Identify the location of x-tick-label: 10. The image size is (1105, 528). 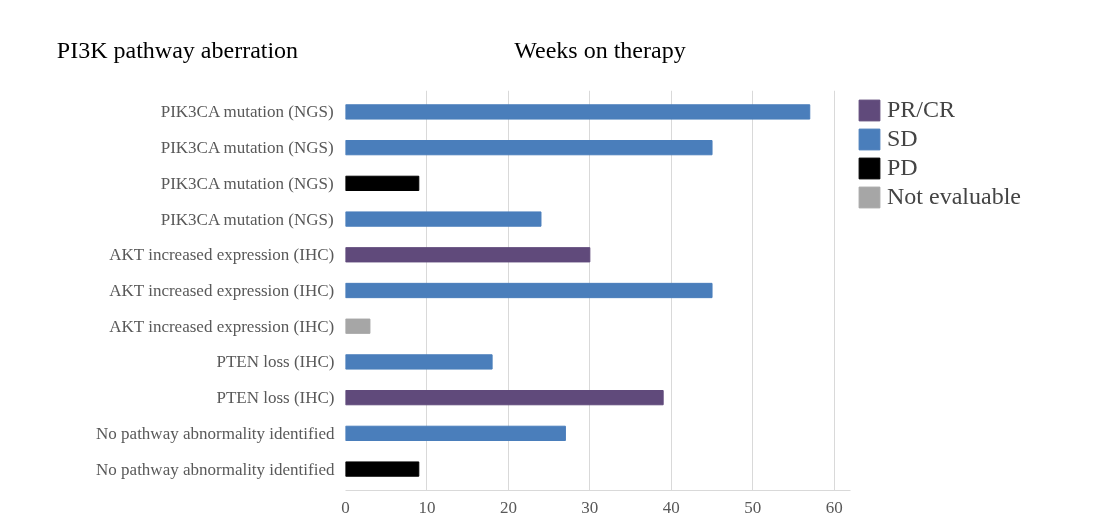
(427, 507).